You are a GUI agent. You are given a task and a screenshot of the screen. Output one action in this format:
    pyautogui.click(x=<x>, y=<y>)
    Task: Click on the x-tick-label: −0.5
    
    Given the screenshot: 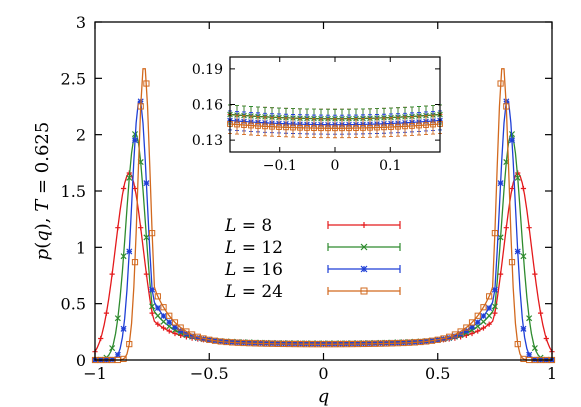 What is the action you would take?
    pyautogui.click(x=209, y=373)
    